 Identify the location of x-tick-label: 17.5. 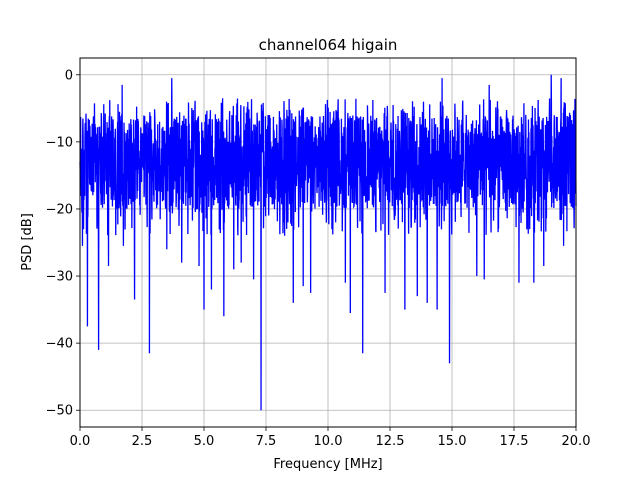
(514, 441).